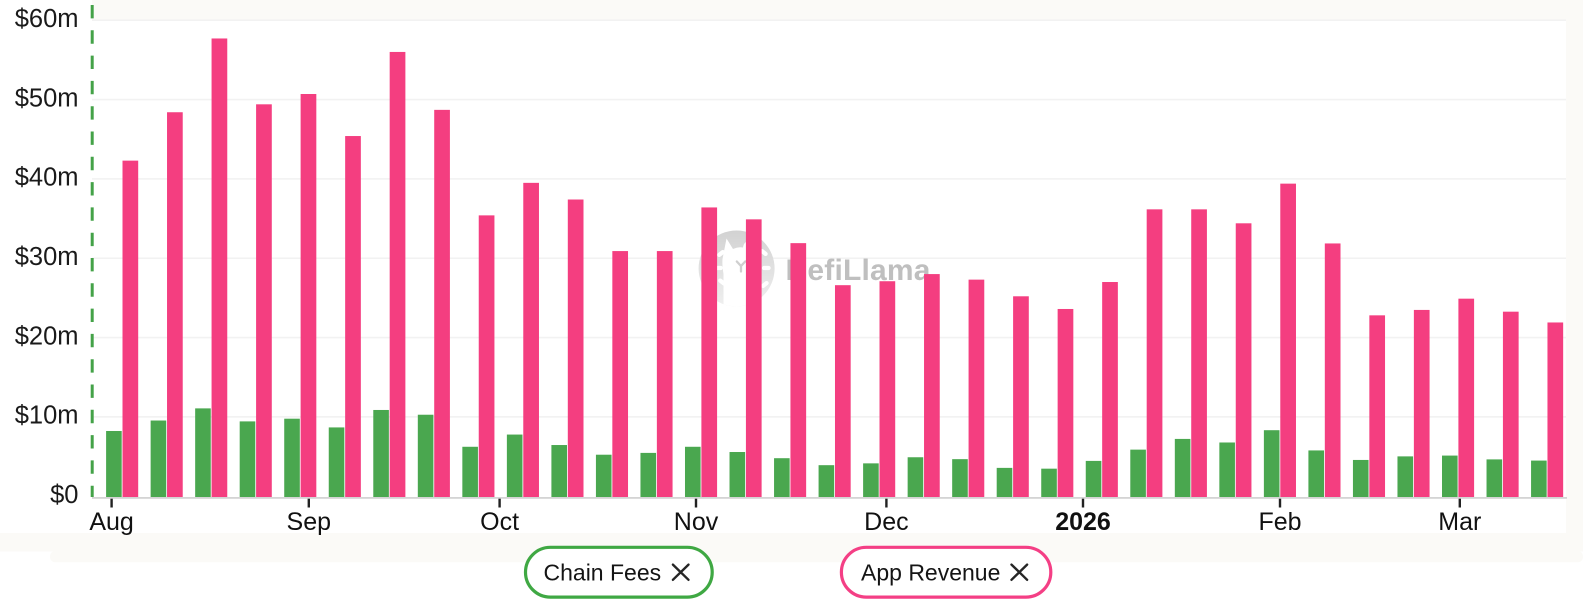 The width and height of the screenshot is (1583, 610). What do you see at coordinates (64, 495) in the screenshot?
I see `svg-text: $0` at bounding box center [64, 495].